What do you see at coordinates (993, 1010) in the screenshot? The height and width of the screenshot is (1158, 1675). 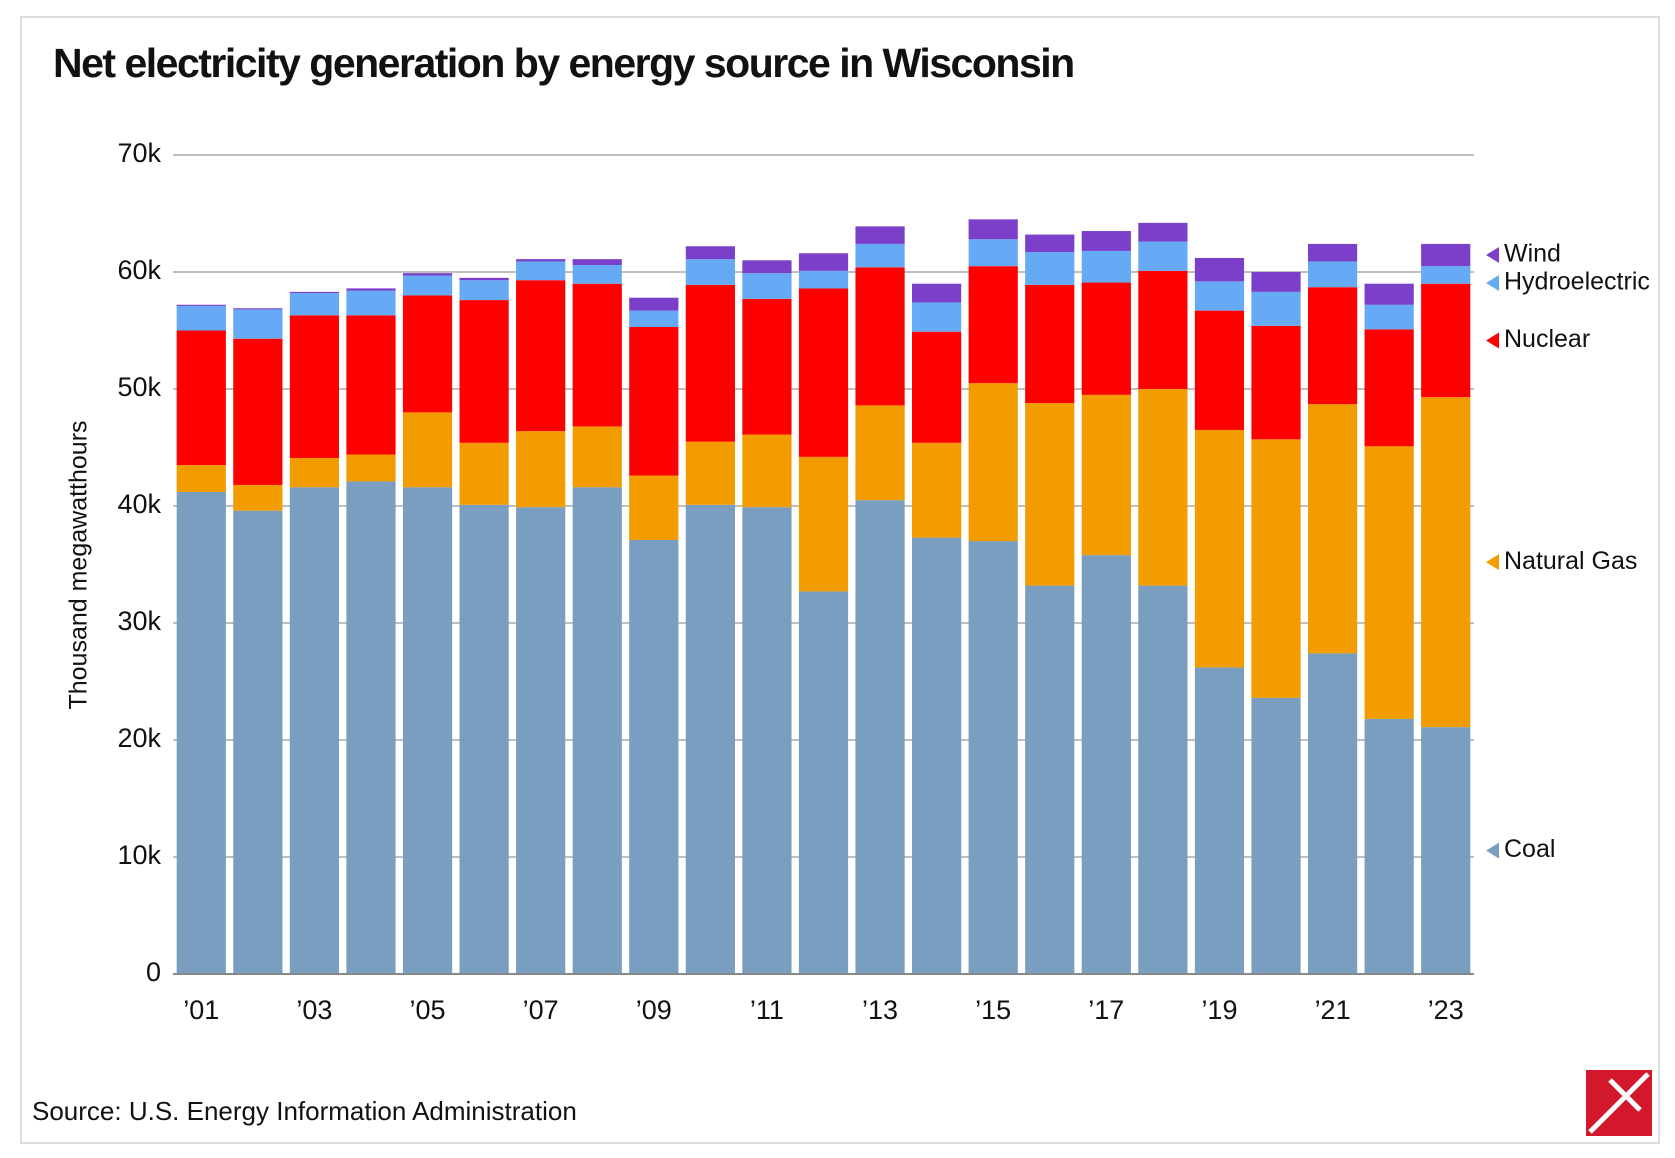 I see `x-tick-label: ’15` at bounding box center [993, 1010].